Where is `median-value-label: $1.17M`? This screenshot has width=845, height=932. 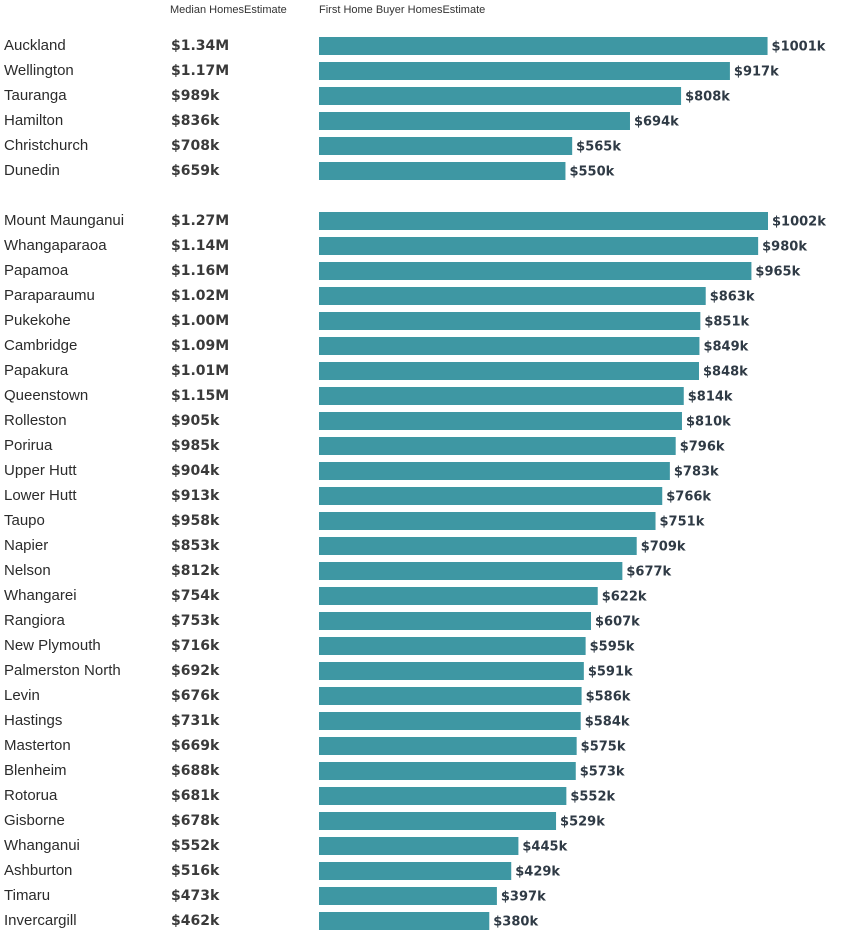 median-value-label: $1.17M is located at coordinates (200, 71).